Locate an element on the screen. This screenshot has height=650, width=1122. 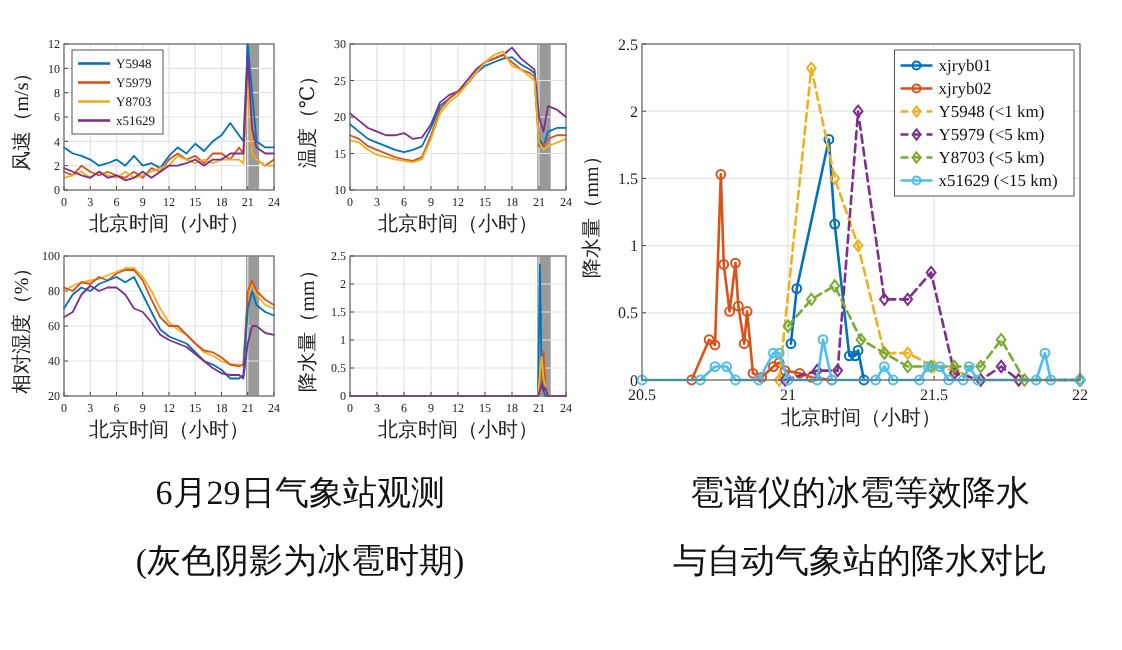
legend-label: Y5948 (<1 km) is located at coordinates (991, 111).